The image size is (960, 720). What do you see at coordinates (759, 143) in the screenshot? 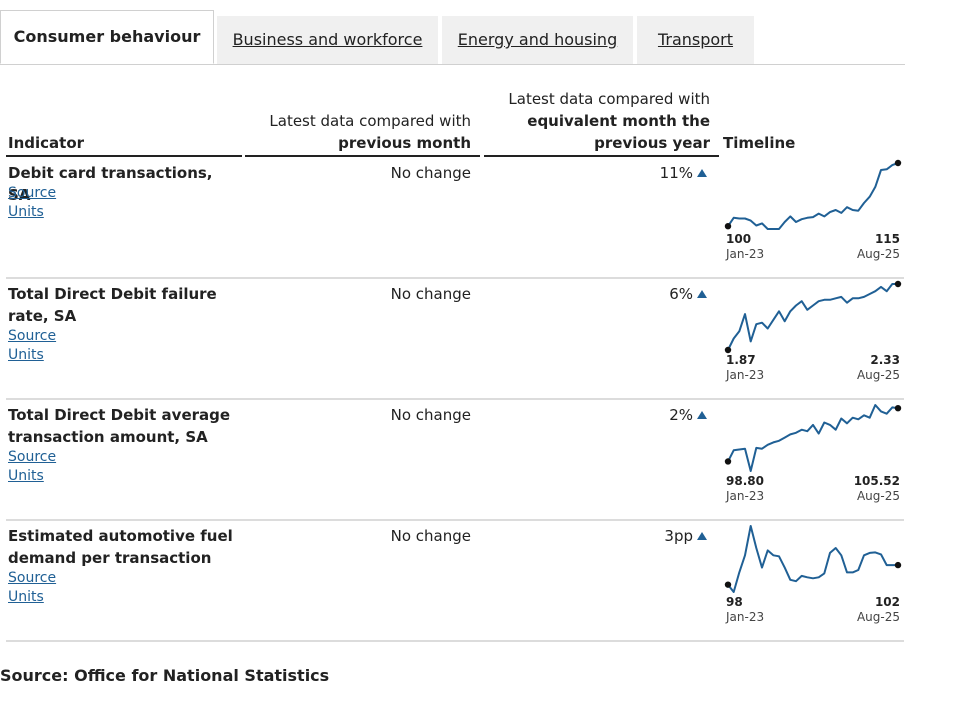
I see `header-timeline: Timeline` at bounding box center [759, 143].